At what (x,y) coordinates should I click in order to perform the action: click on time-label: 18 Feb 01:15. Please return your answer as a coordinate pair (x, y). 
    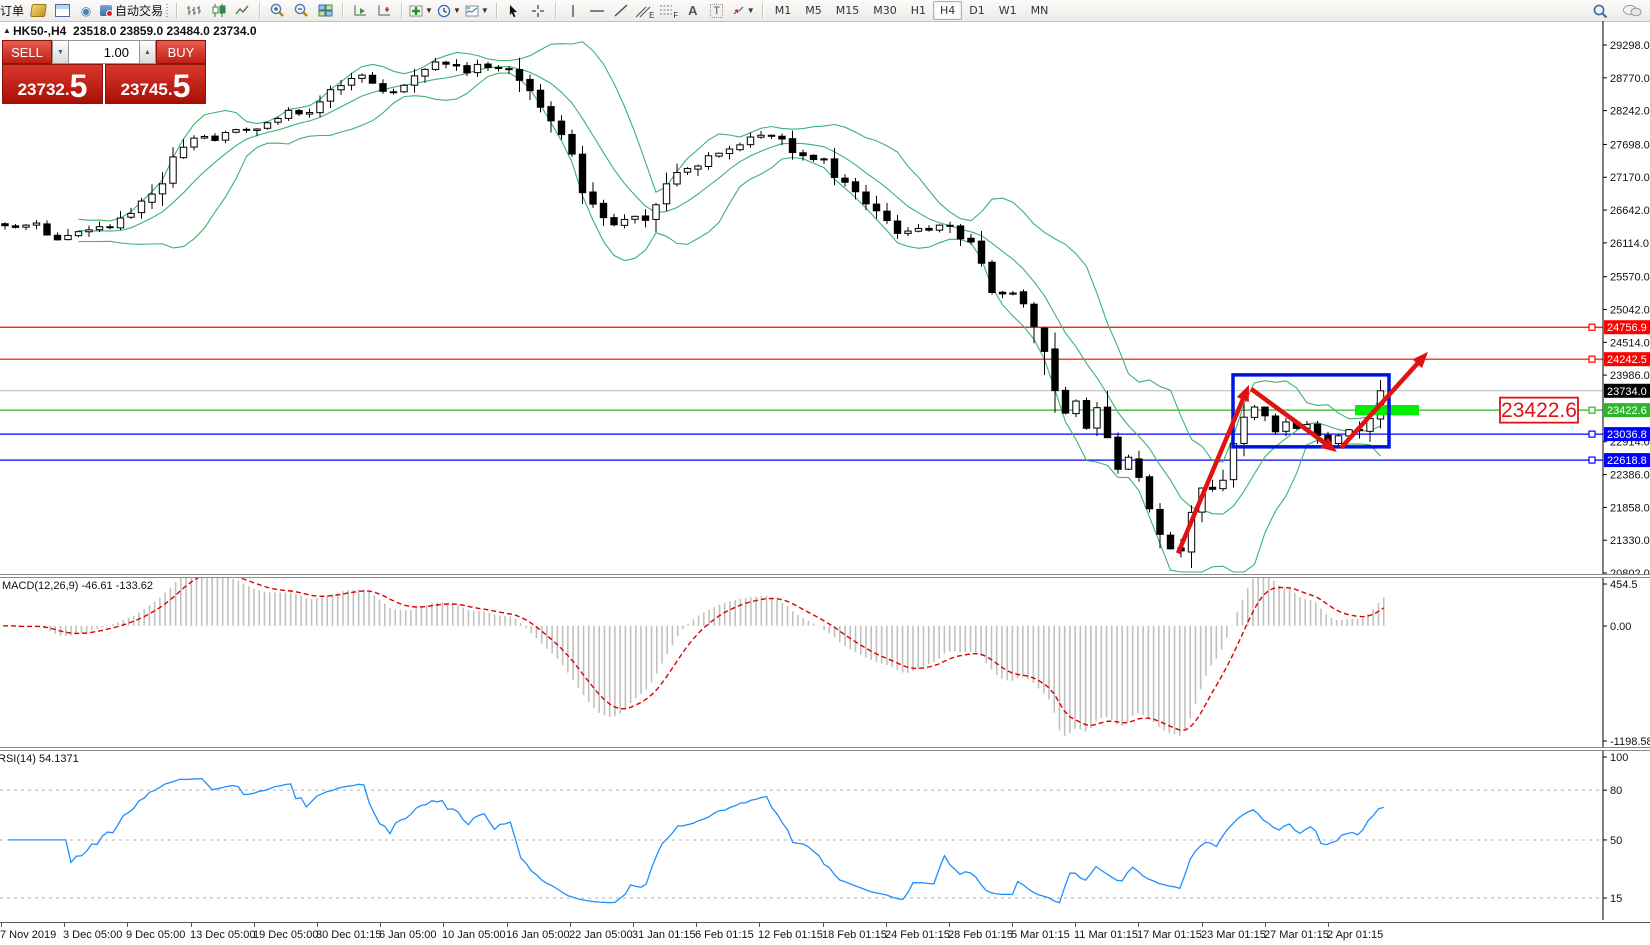
    Looking at the image, I should click on (854, 935).